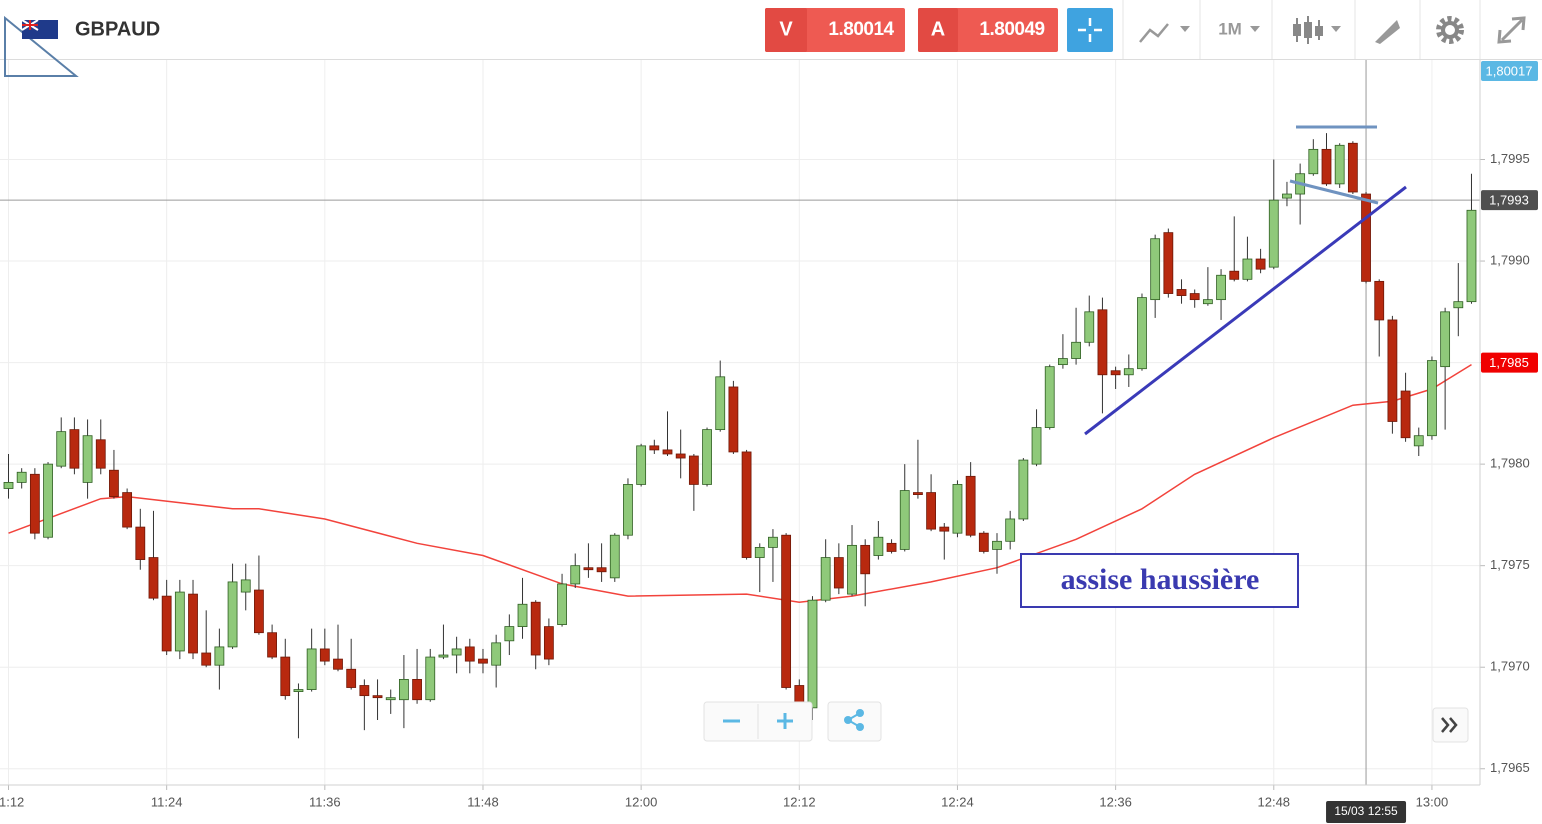 The image size is (1542, 824). What do you see at coordinates (12, 801) in the screenshot?
I see `x-tick-label: 11:12` at bounding box center [12, 801].